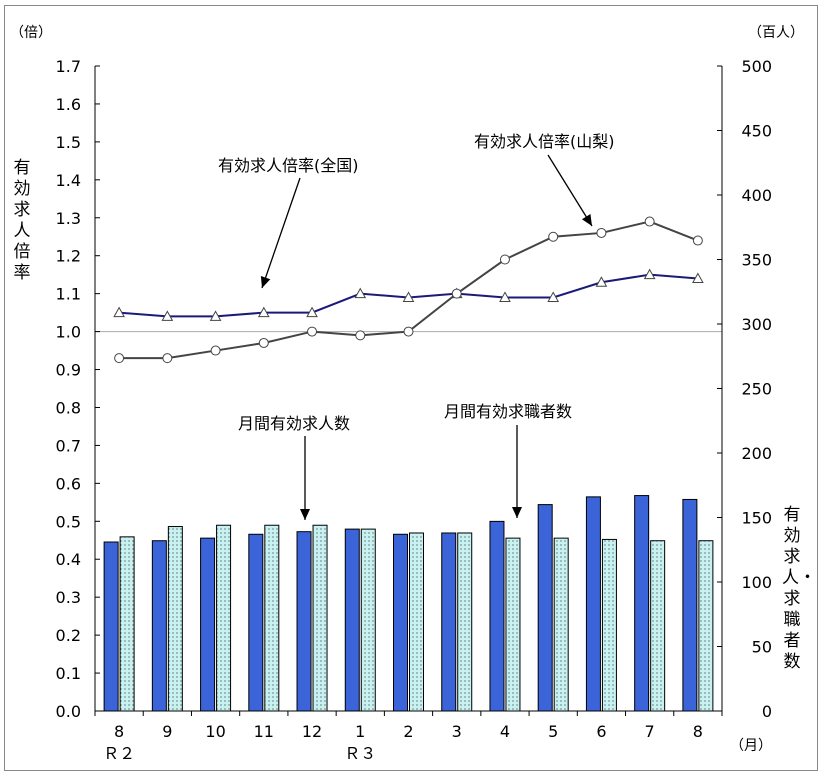 The width and height of the screenshot is (824, 777). What do you see at coordinates (281, 233) in the screenshot?
I see `arrow-national-ratio` at bounding box center [281, 233].